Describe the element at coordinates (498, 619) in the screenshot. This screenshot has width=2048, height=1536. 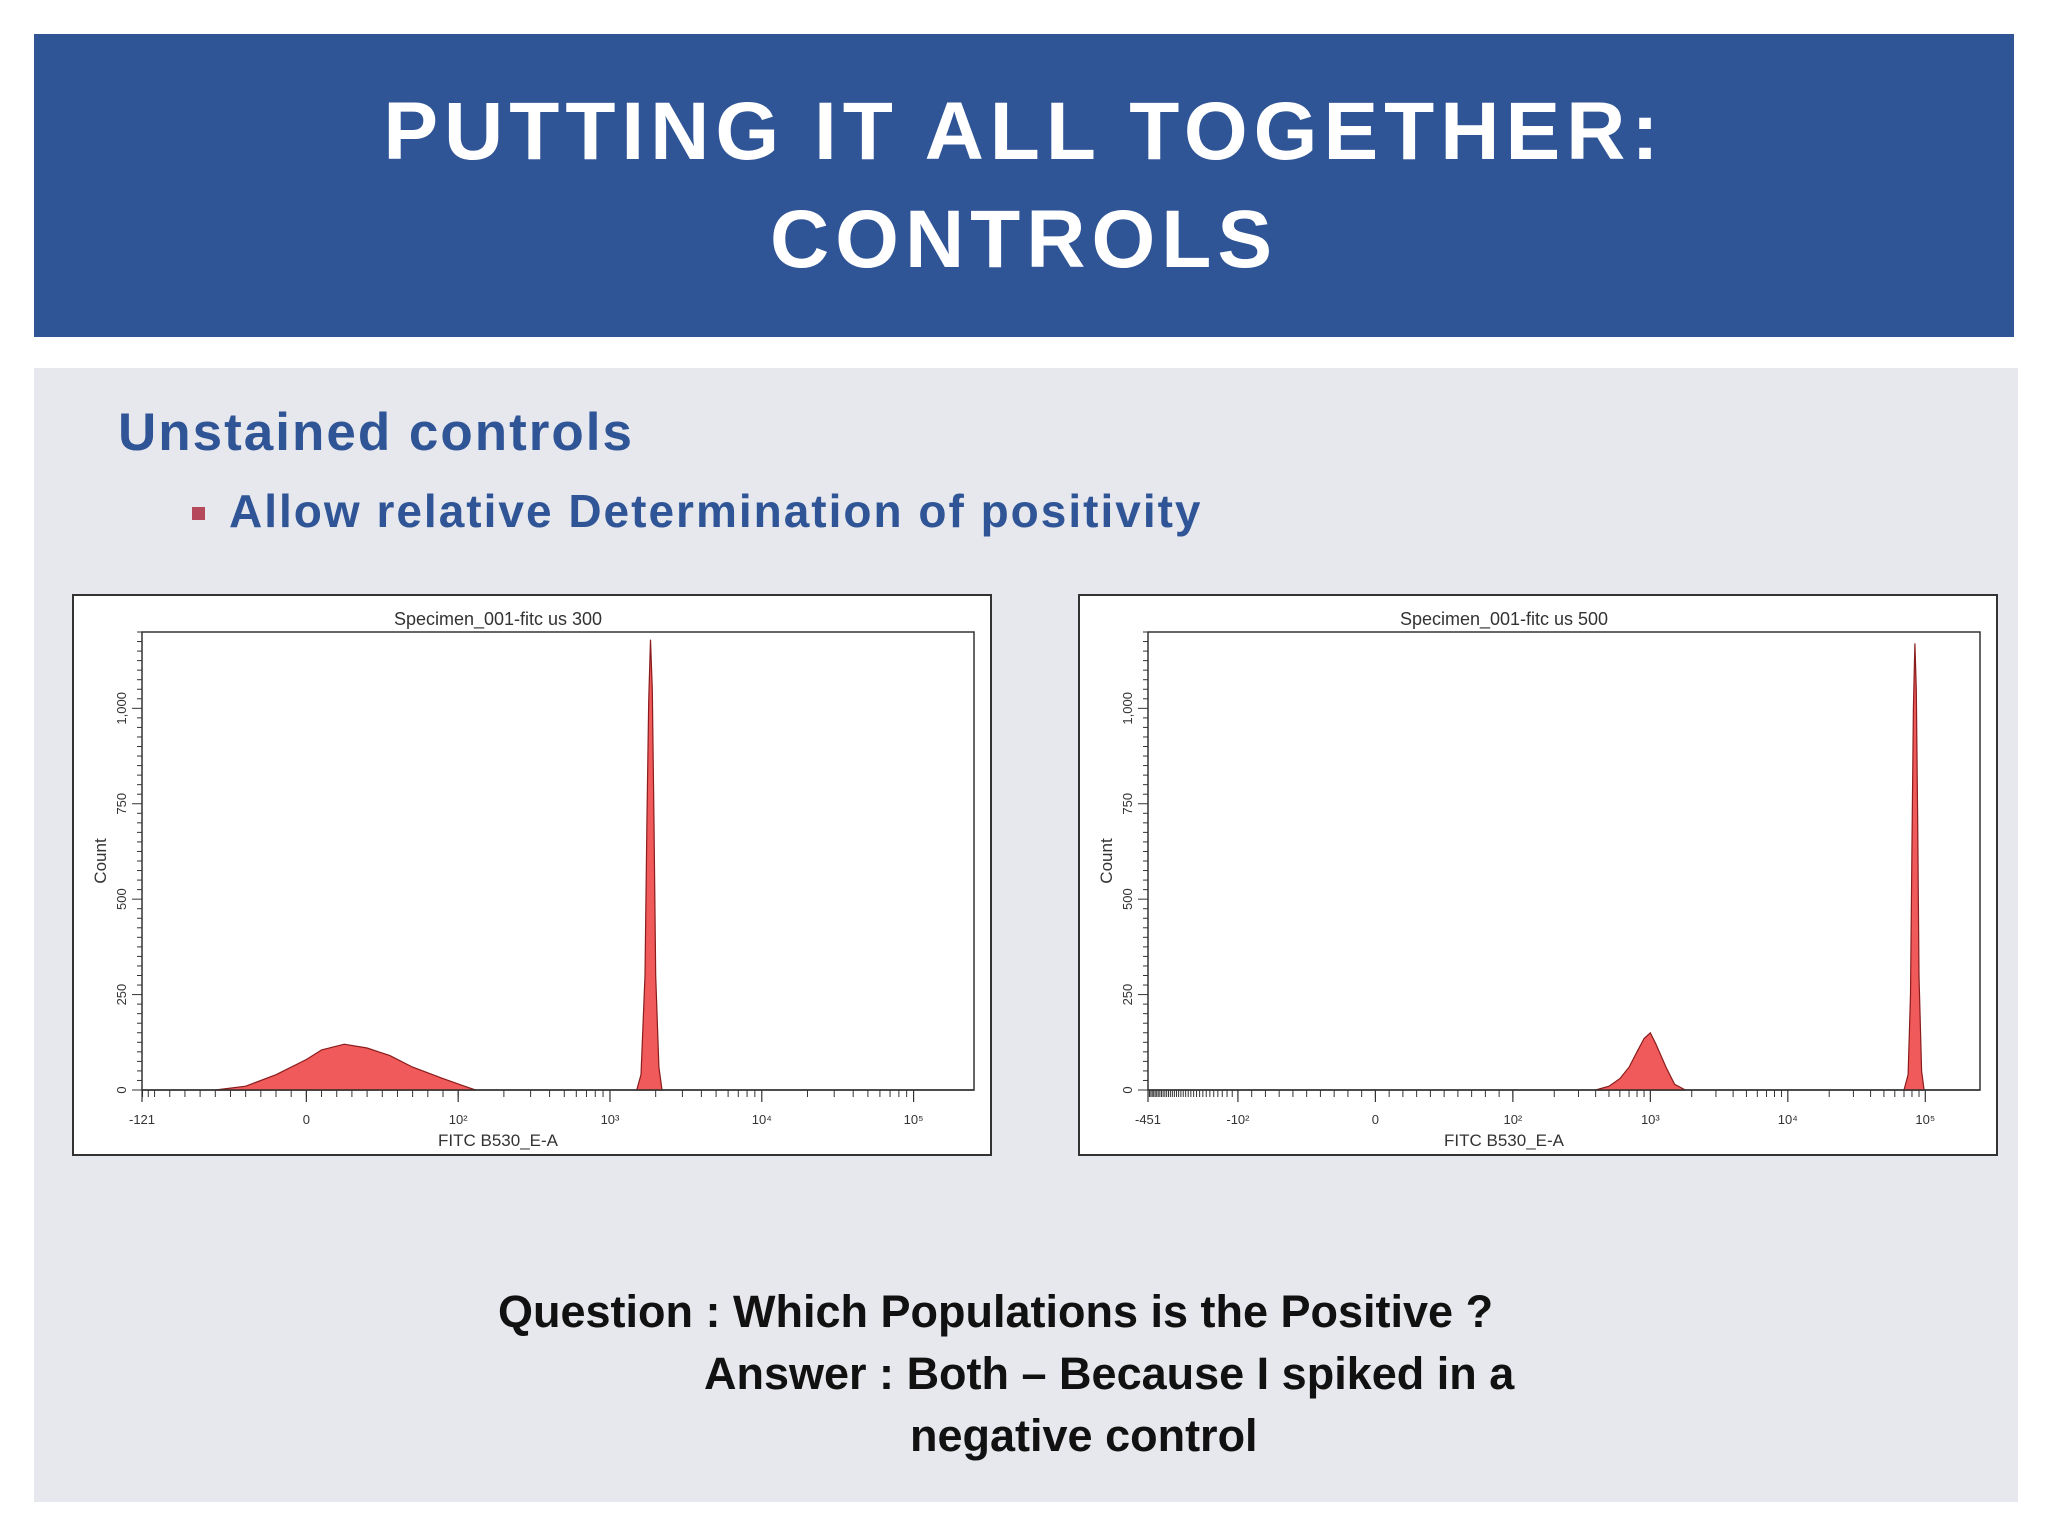
I see `chart-title: Specimen_001-fitc us 300` at that location.